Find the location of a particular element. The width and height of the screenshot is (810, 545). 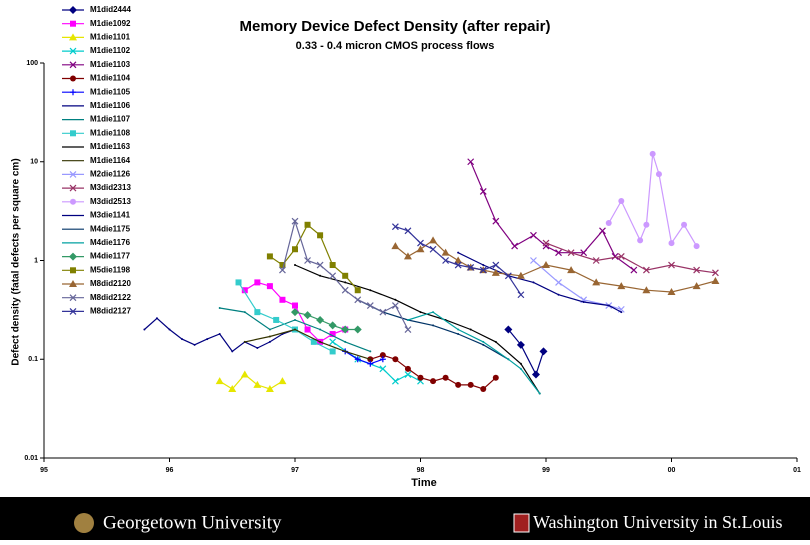

x-tick-label: 99 is located at coordinates (546, 470).